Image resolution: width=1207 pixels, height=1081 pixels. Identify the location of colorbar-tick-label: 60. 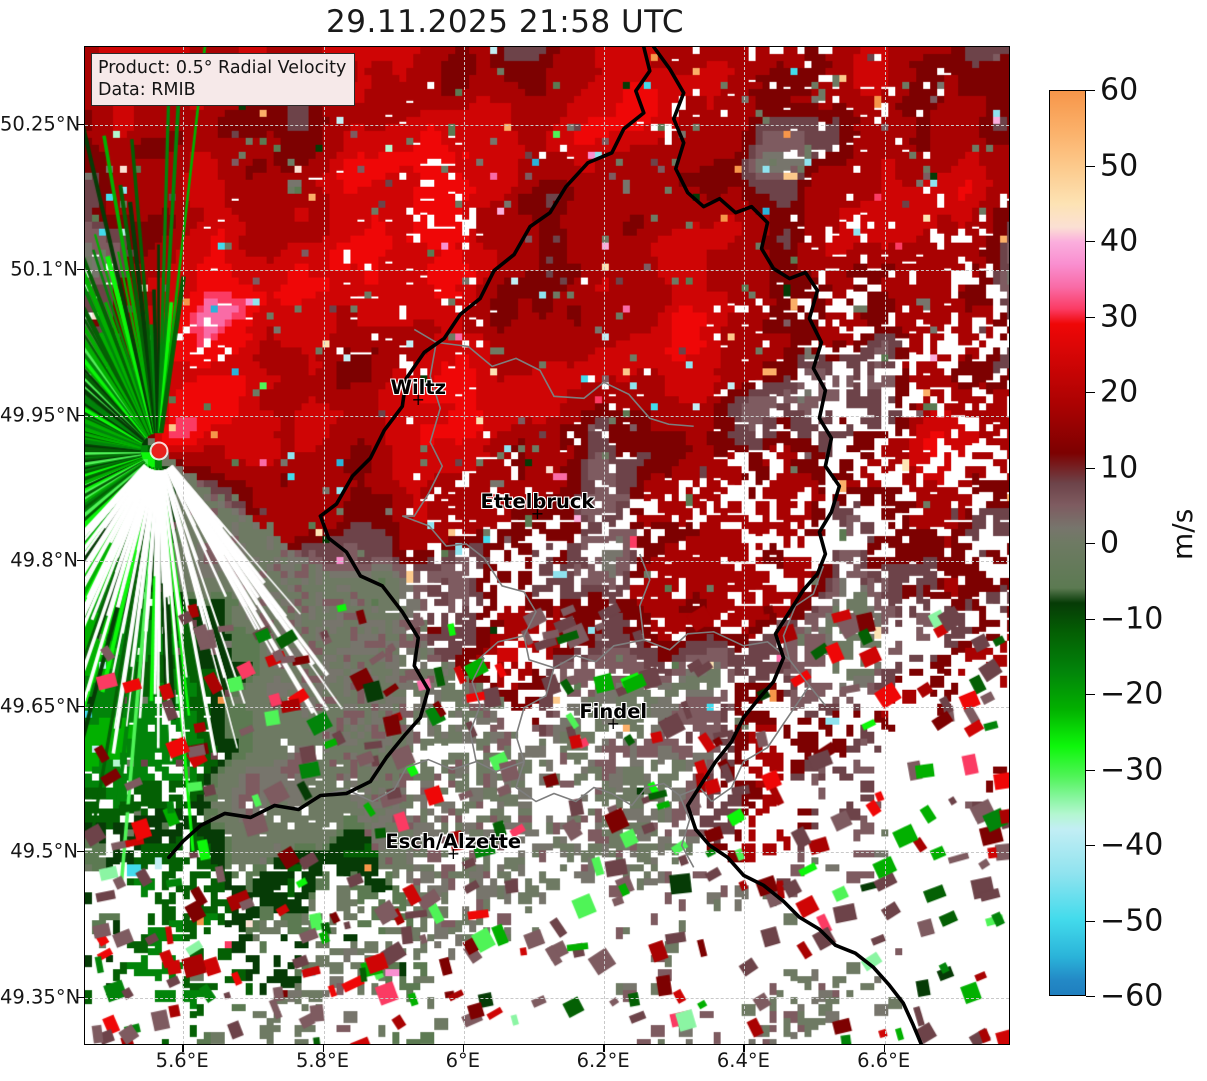
(1119, 90).